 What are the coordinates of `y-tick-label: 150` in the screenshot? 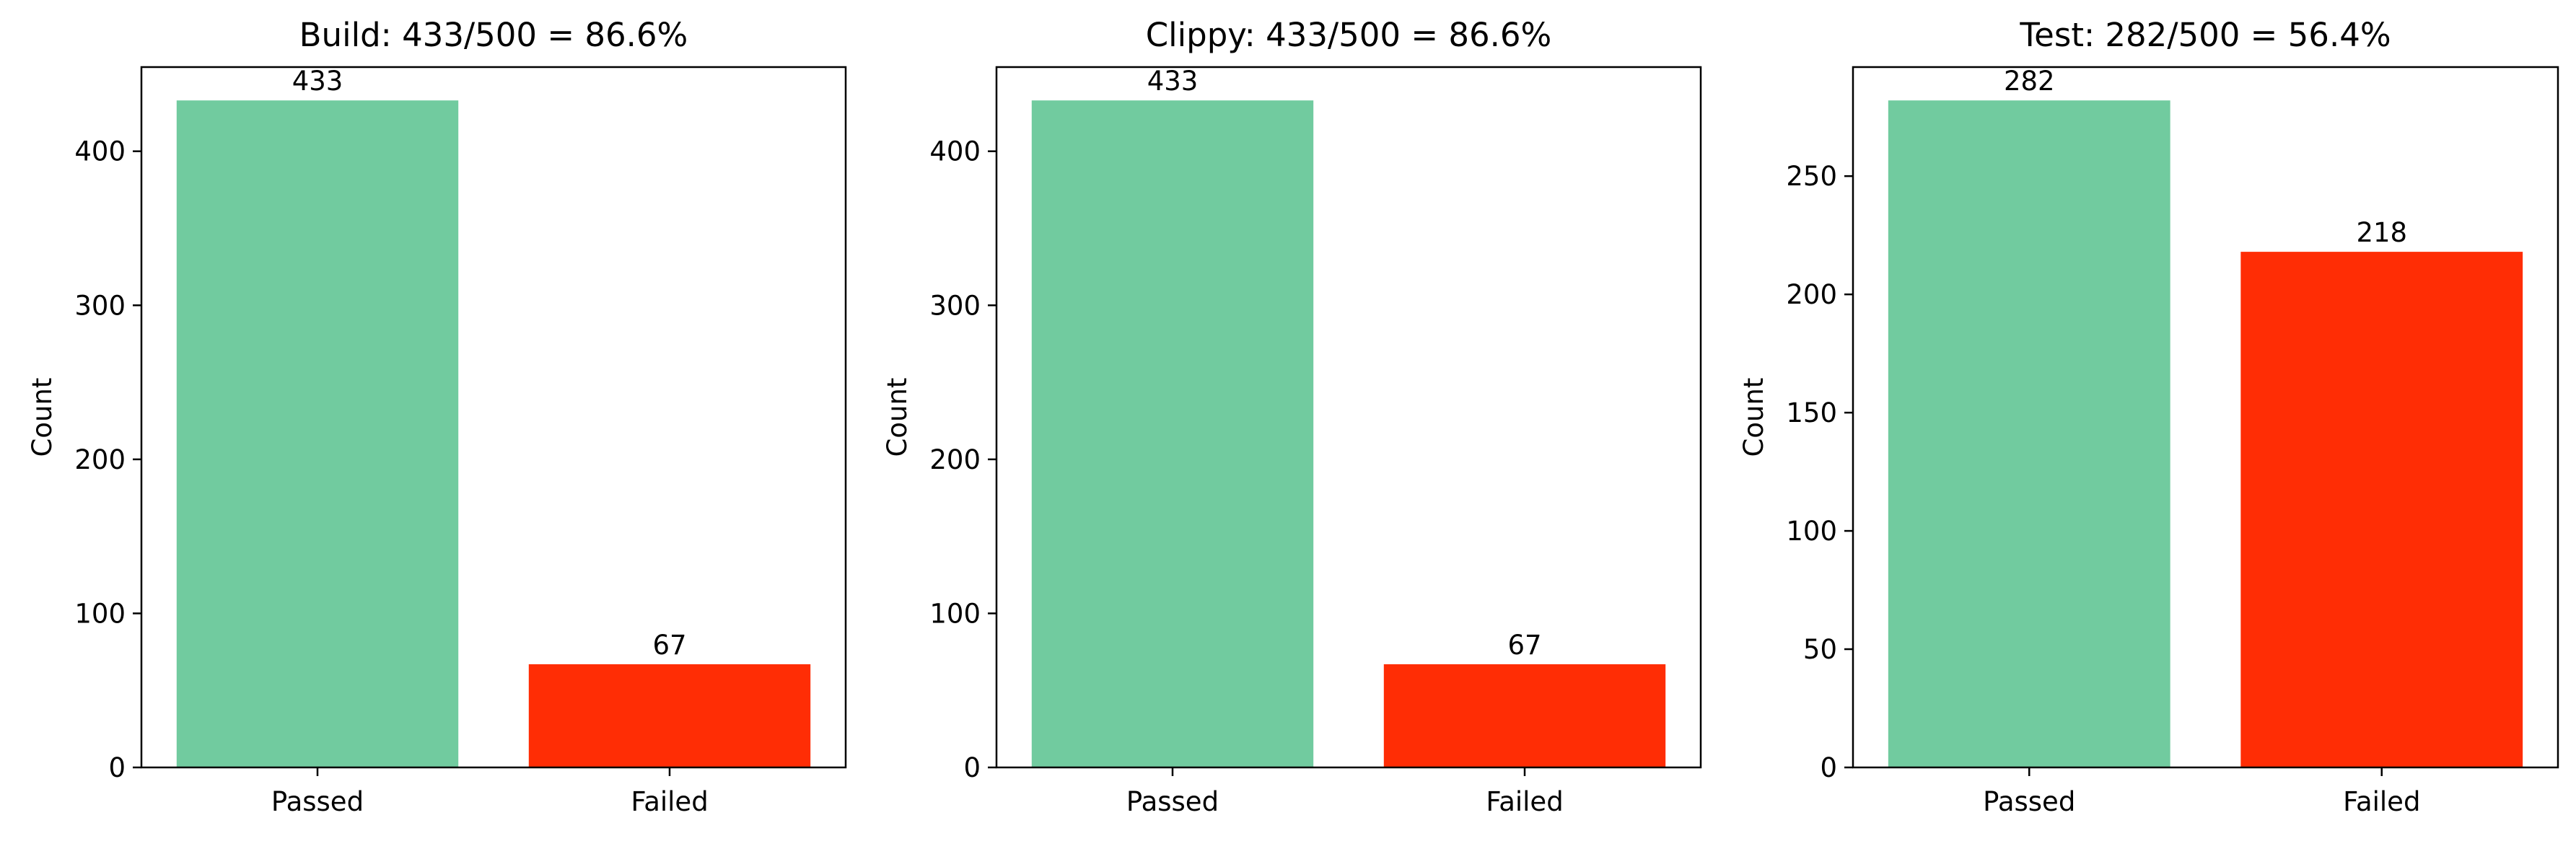 It's located at (1811, 412).